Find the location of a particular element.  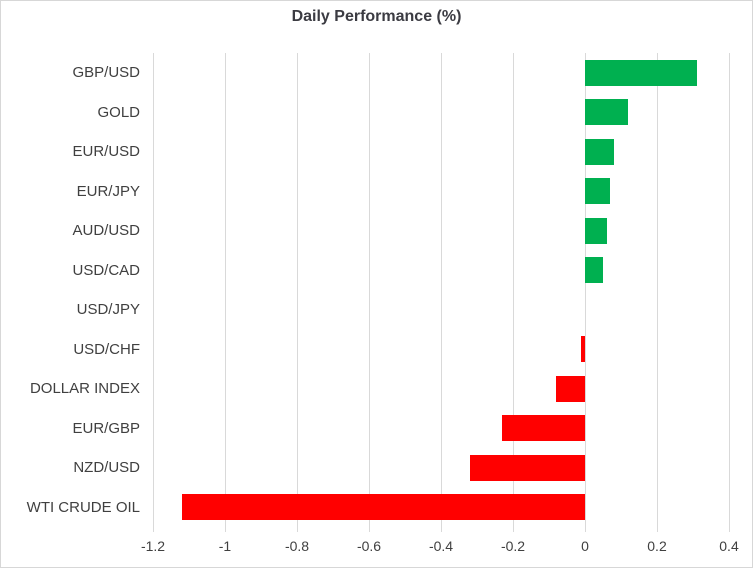

x-tick-label: -0.2 is located at coordinates (513, 546).